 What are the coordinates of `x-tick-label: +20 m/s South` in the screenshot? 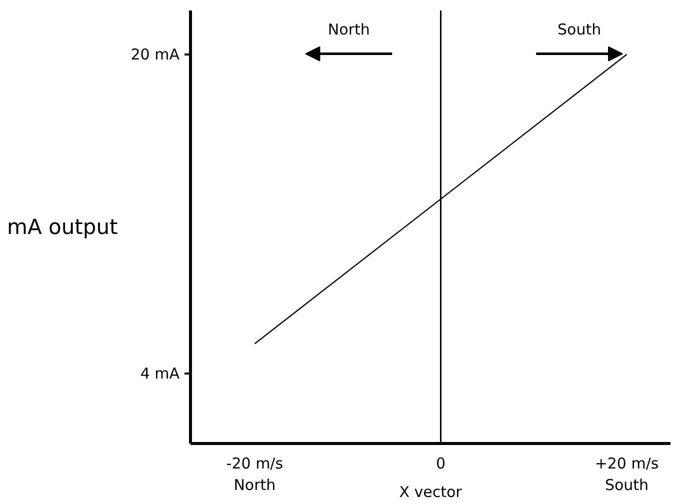 It's located at (626, 474).